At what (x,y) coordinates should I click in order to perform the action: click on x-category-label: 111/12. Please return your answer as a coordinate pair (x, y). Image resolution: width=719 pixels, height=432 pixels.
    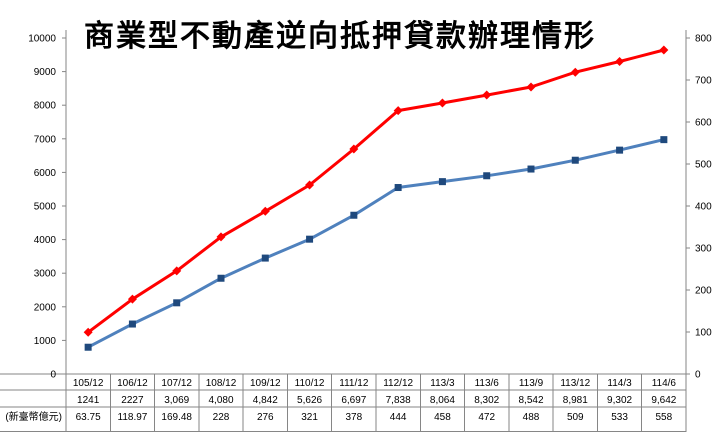
    Looking at the image, I should click on (354, 383).